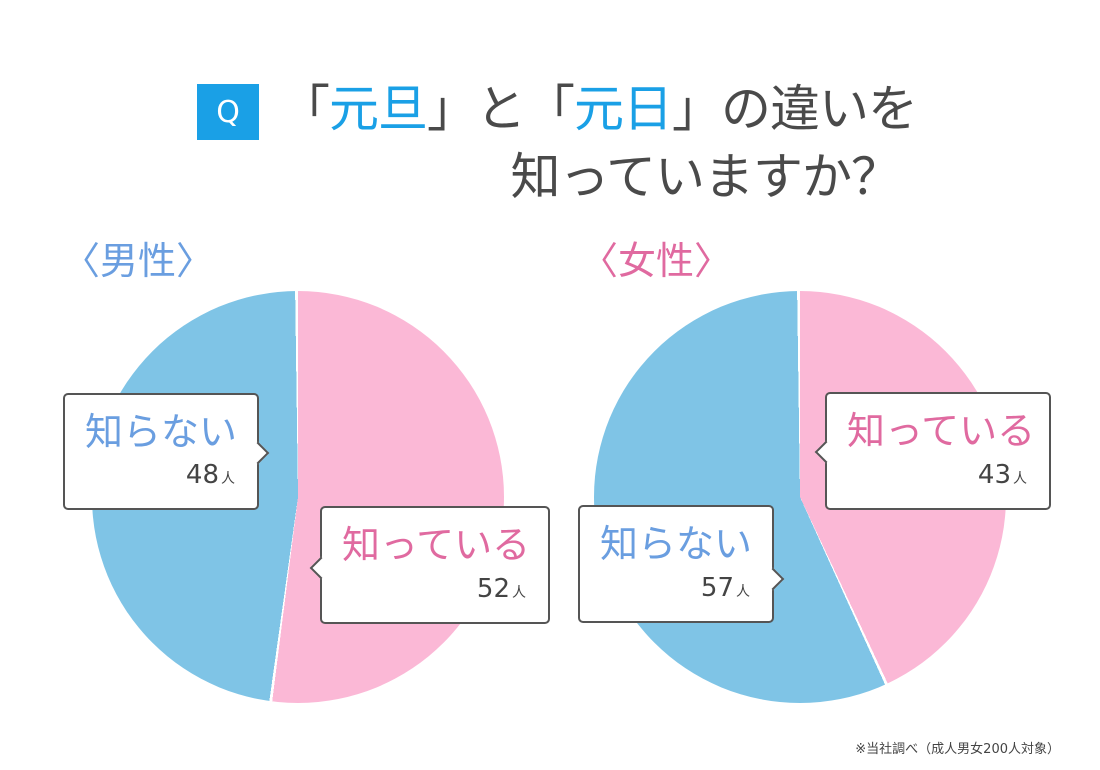  Describe the element at coordinates (210, 475) in the screenshot. I see `callout-count: 48 人` at that location.